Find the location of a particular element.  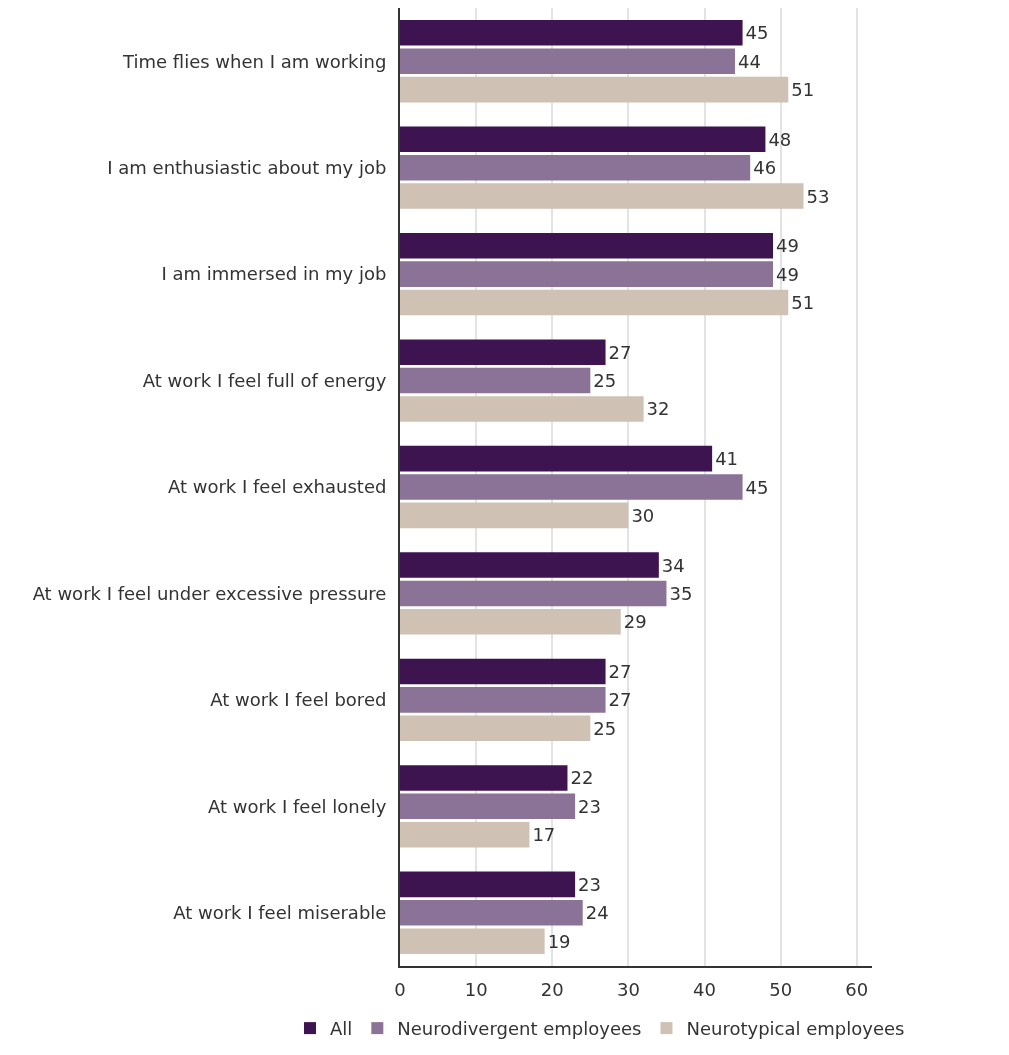

data-label: 53 is located at coordinates (818, 196).